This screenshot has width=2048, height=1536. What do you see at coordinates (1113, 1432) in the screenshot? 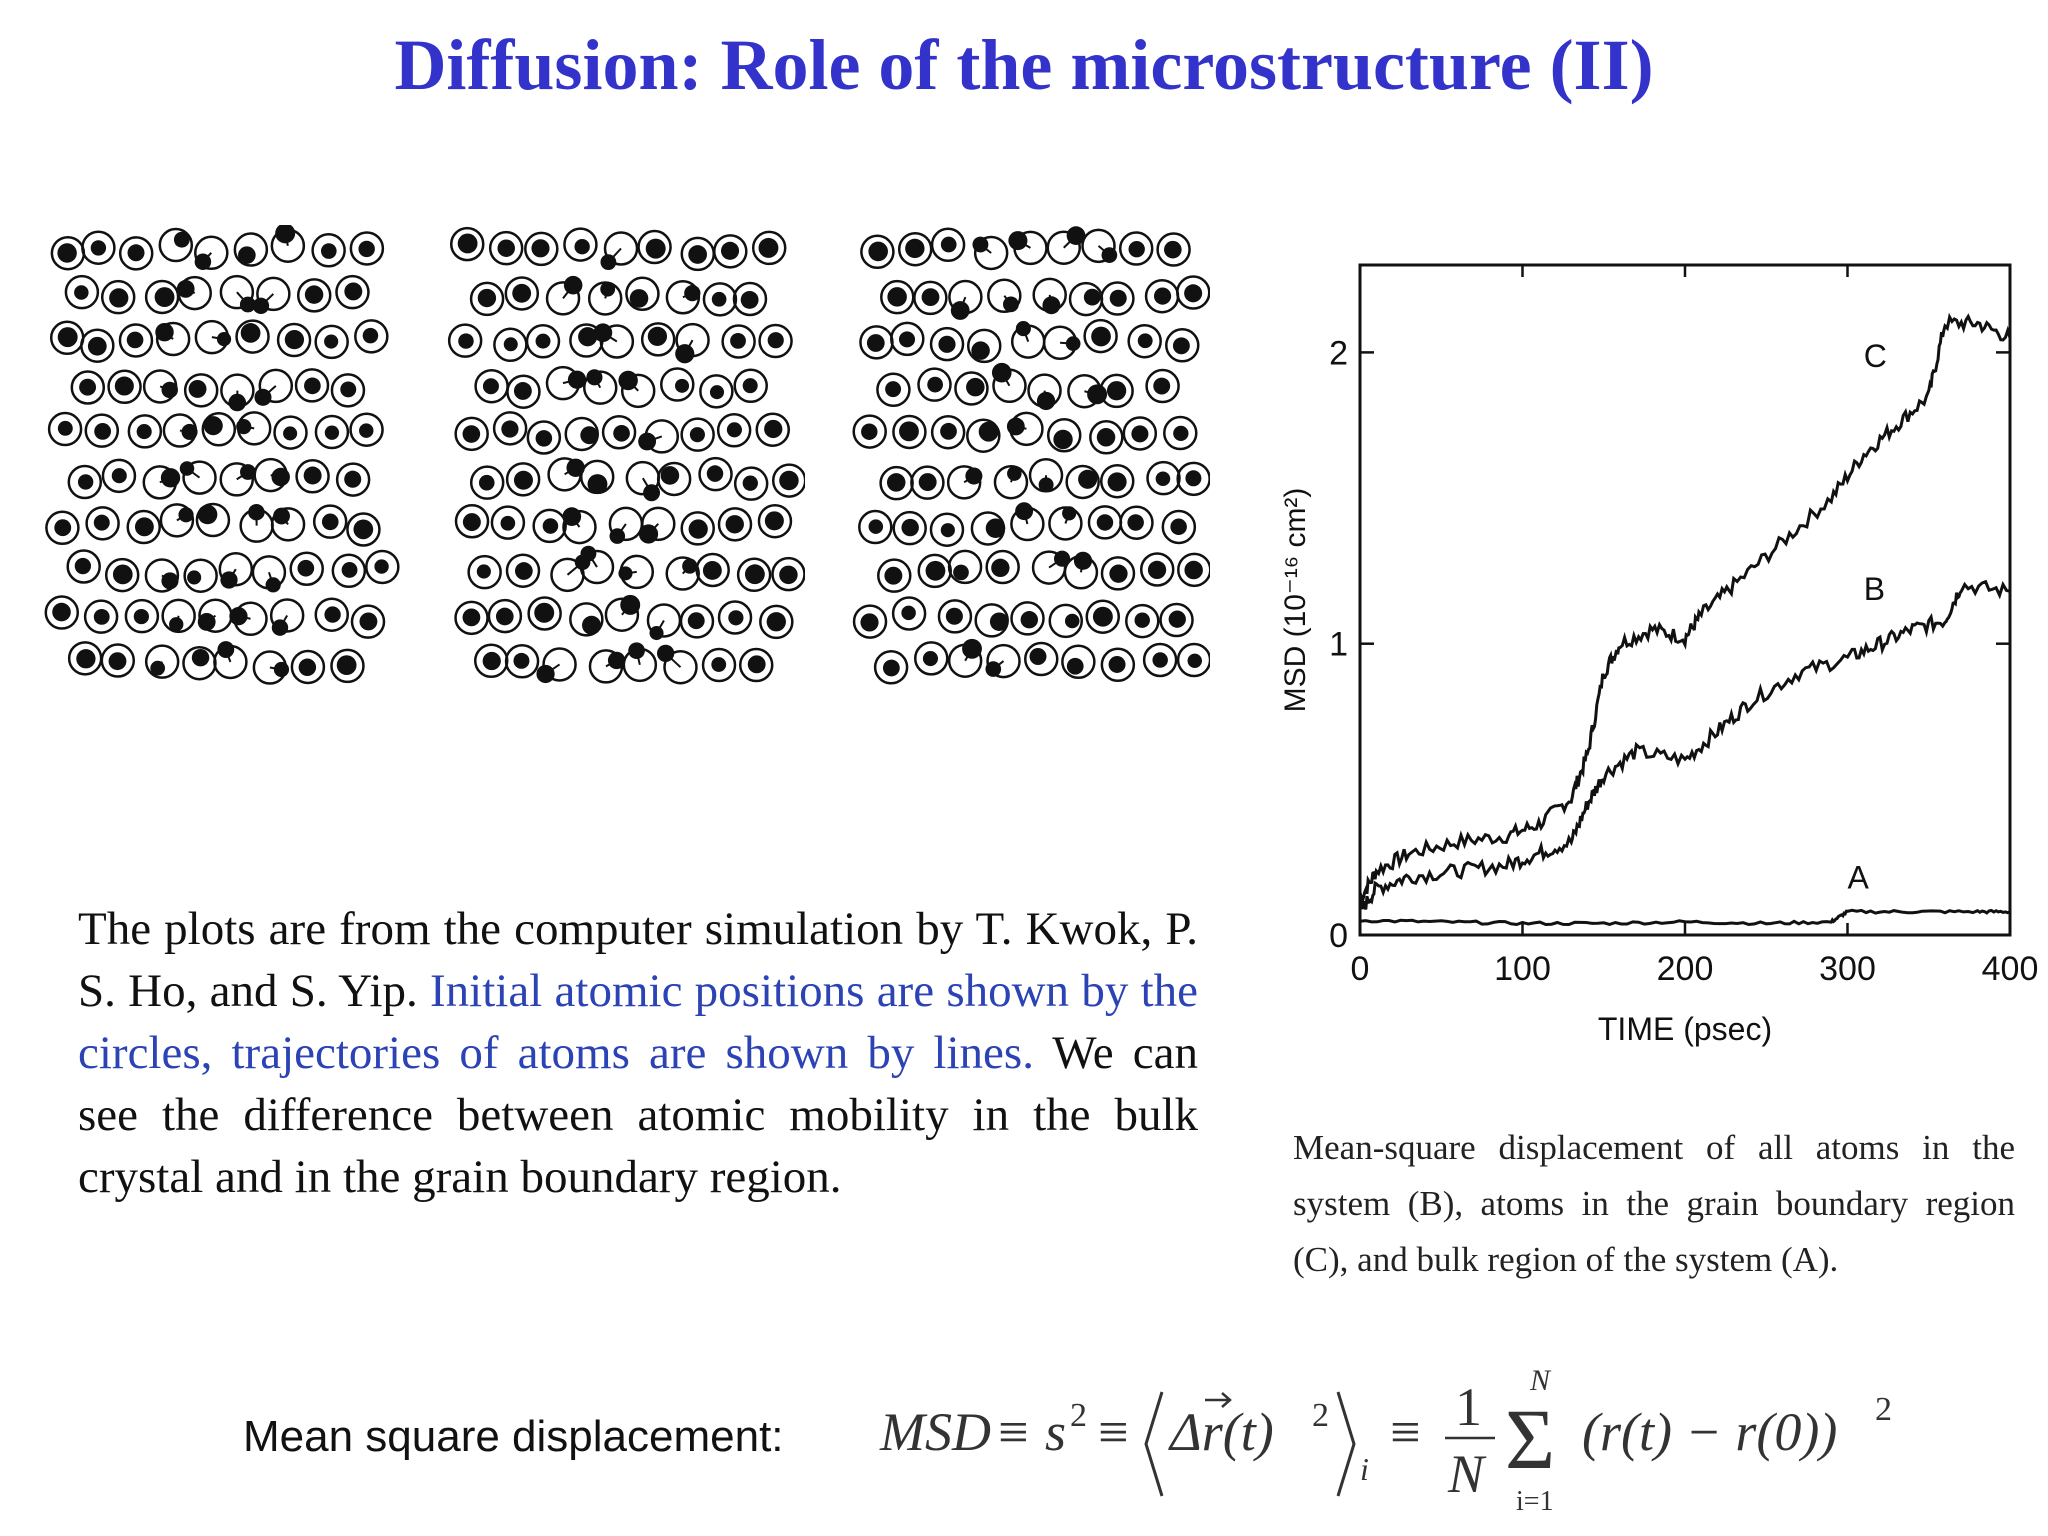
I see `formula-equiv-2: ≡` at bounding box center [1113, 1432].